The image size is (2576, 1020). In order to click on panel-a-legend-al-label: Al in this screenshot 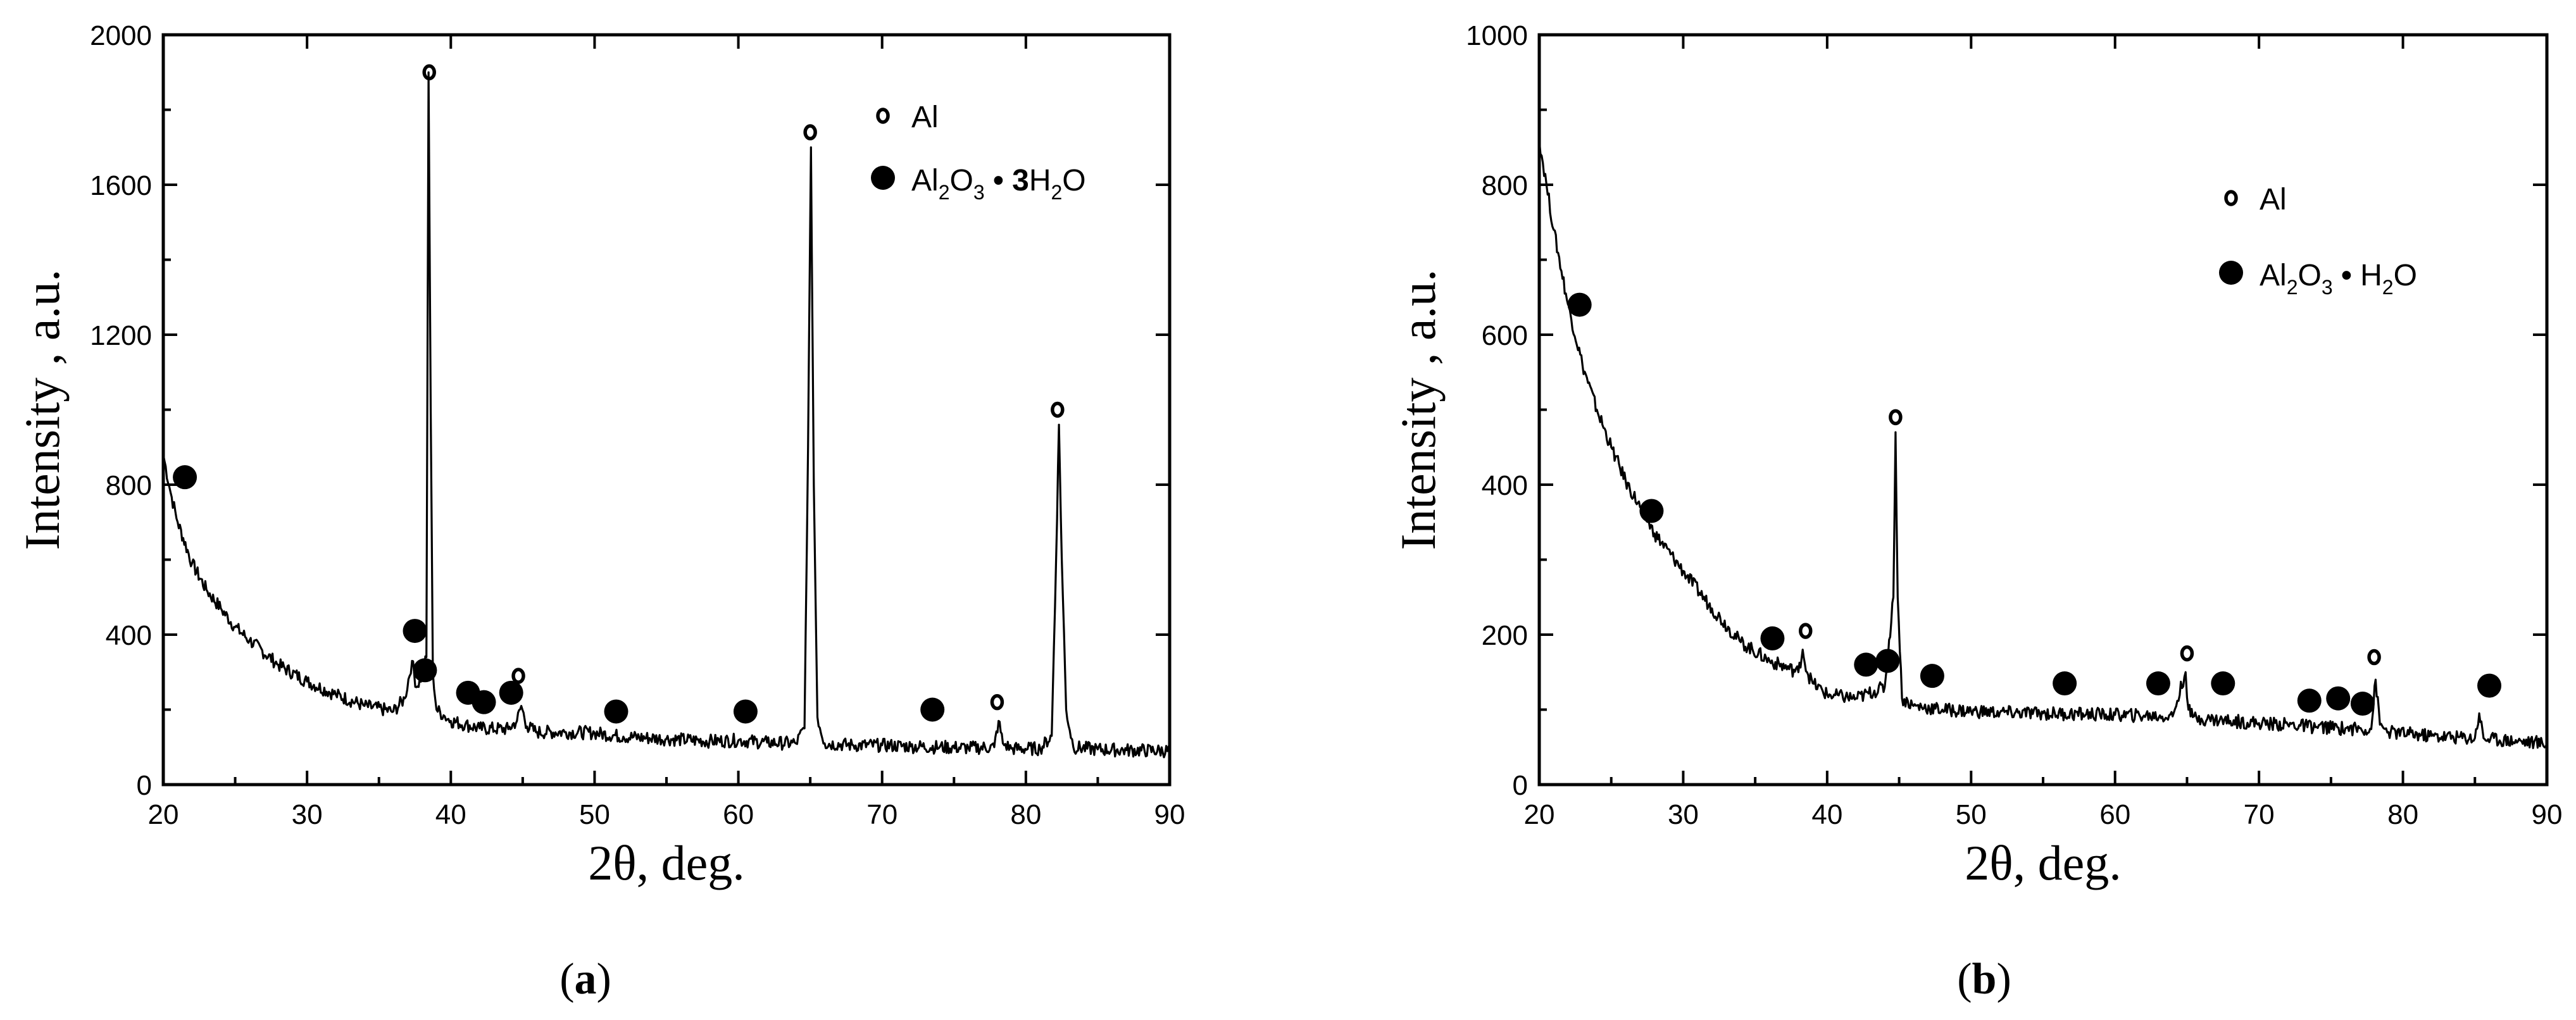, I will do `click(925, 117)`.